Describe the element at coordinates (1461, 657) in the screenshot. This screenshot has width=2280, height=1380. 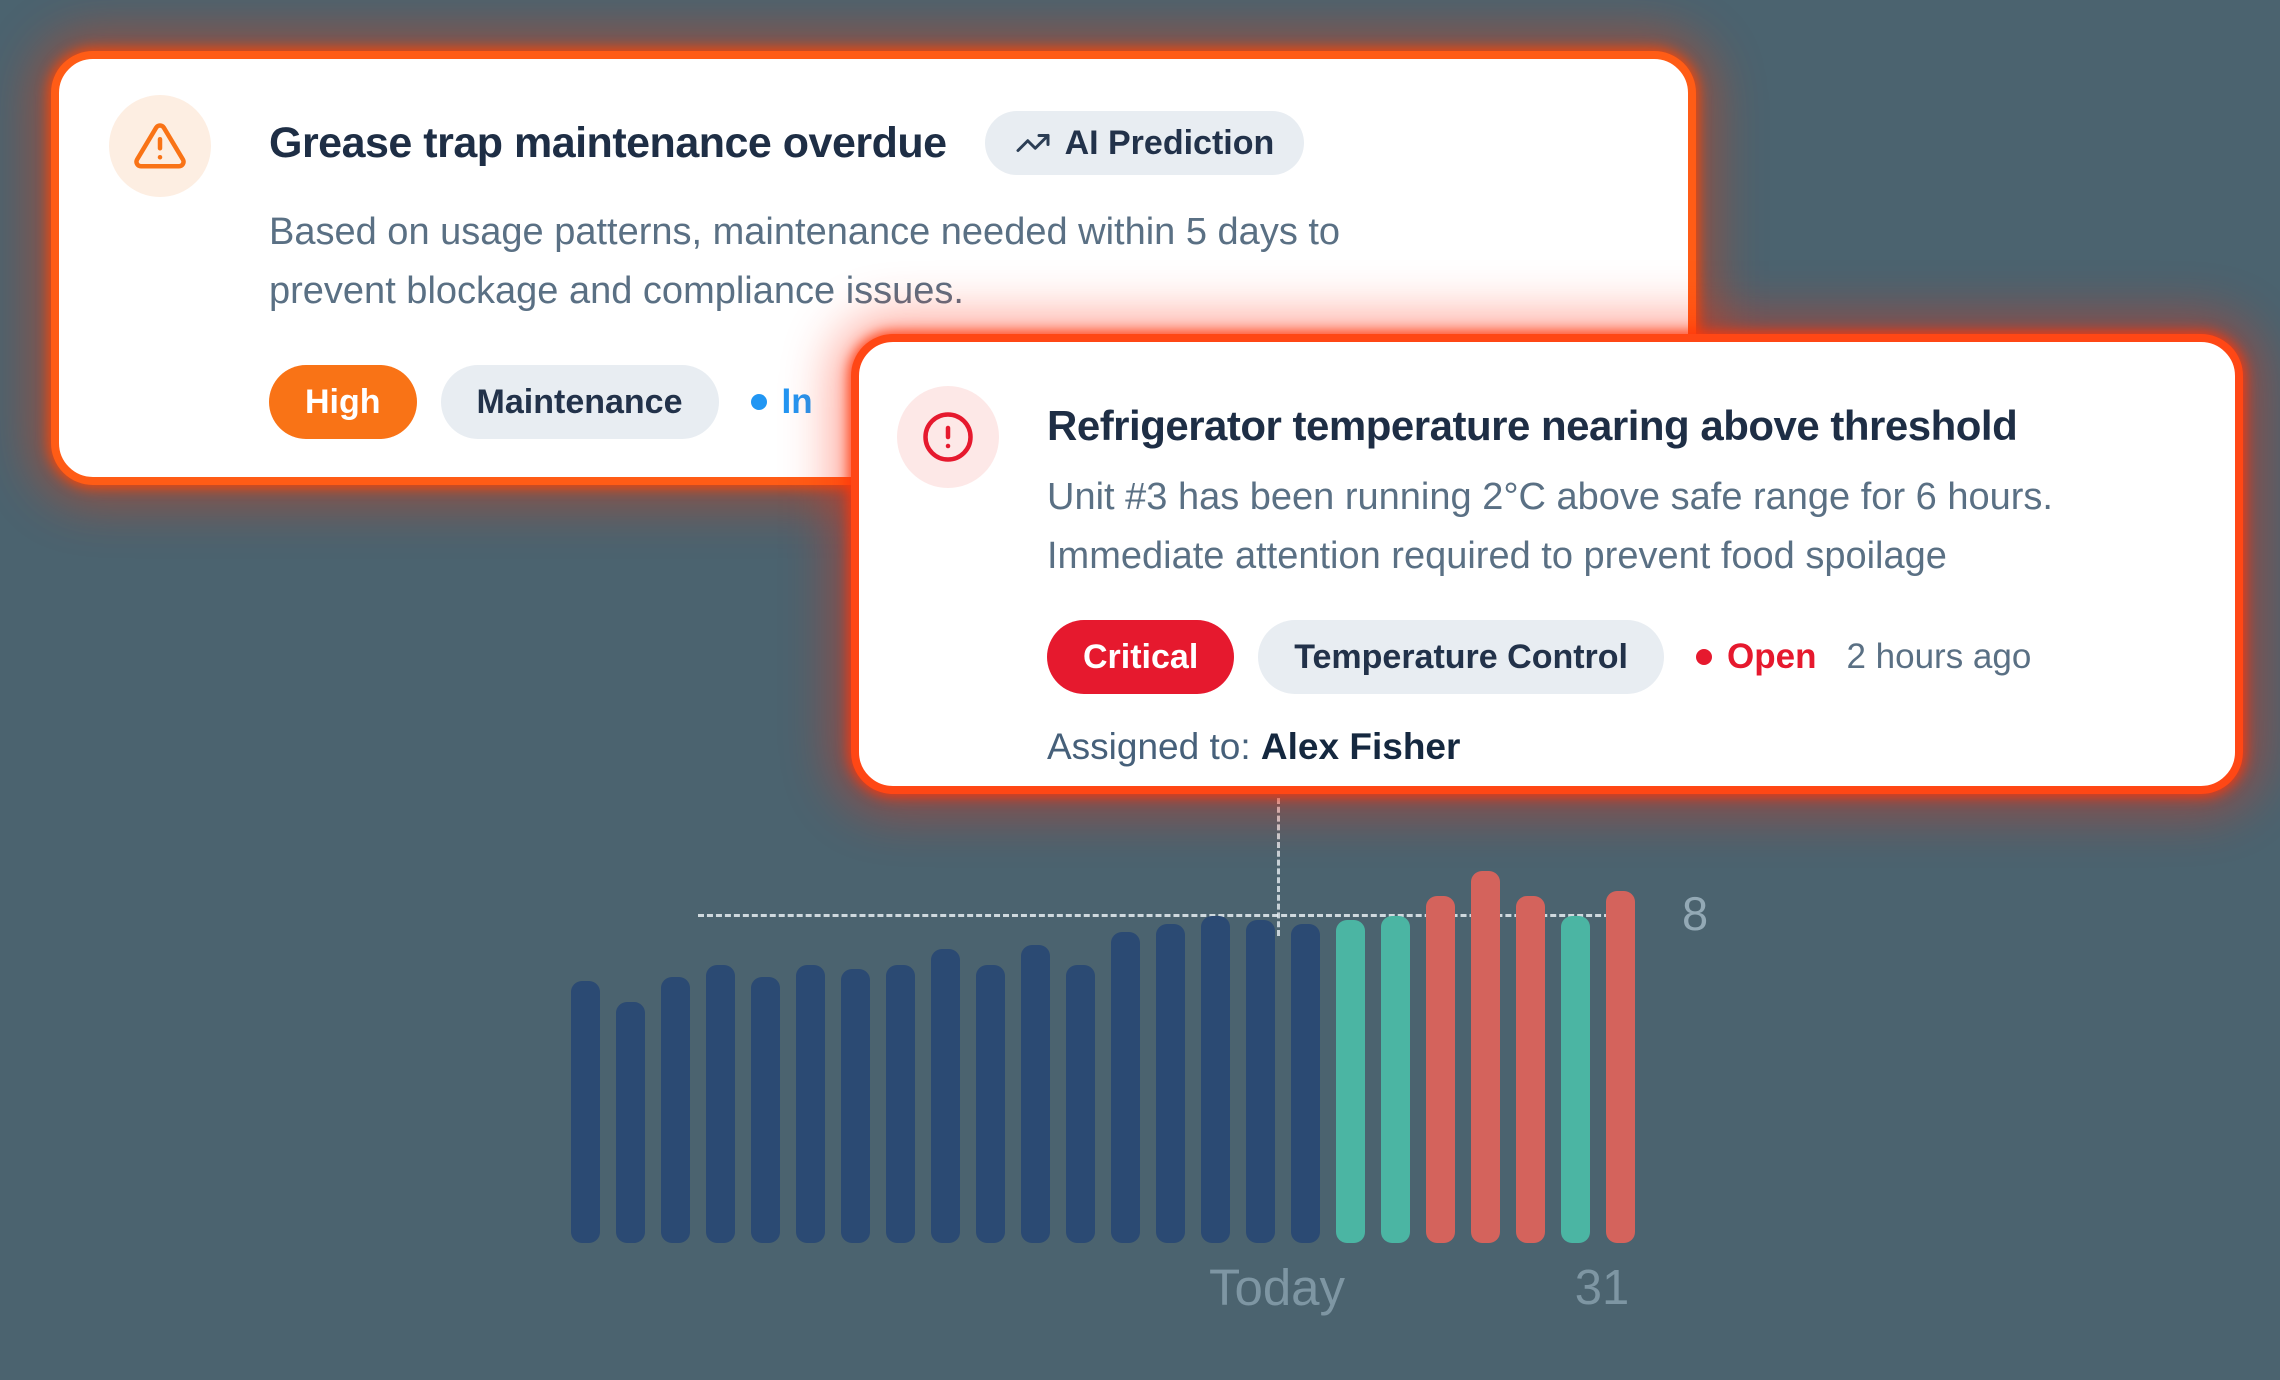
I see `category-pill-temperature-control: Temperature Control` at that location.